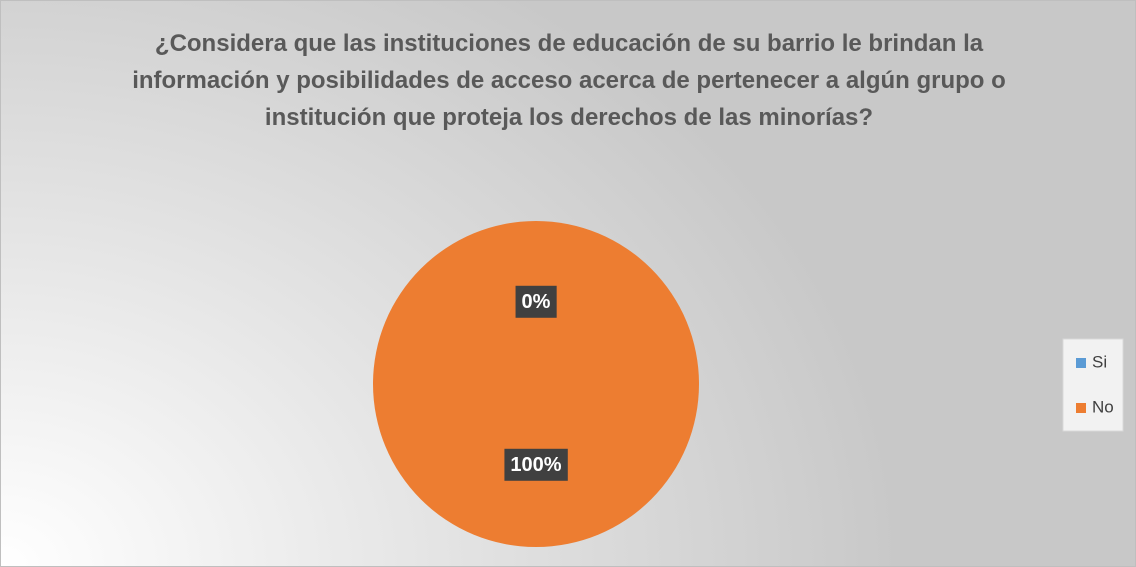  I want to click on data-label: 0%, so click(536, 302).